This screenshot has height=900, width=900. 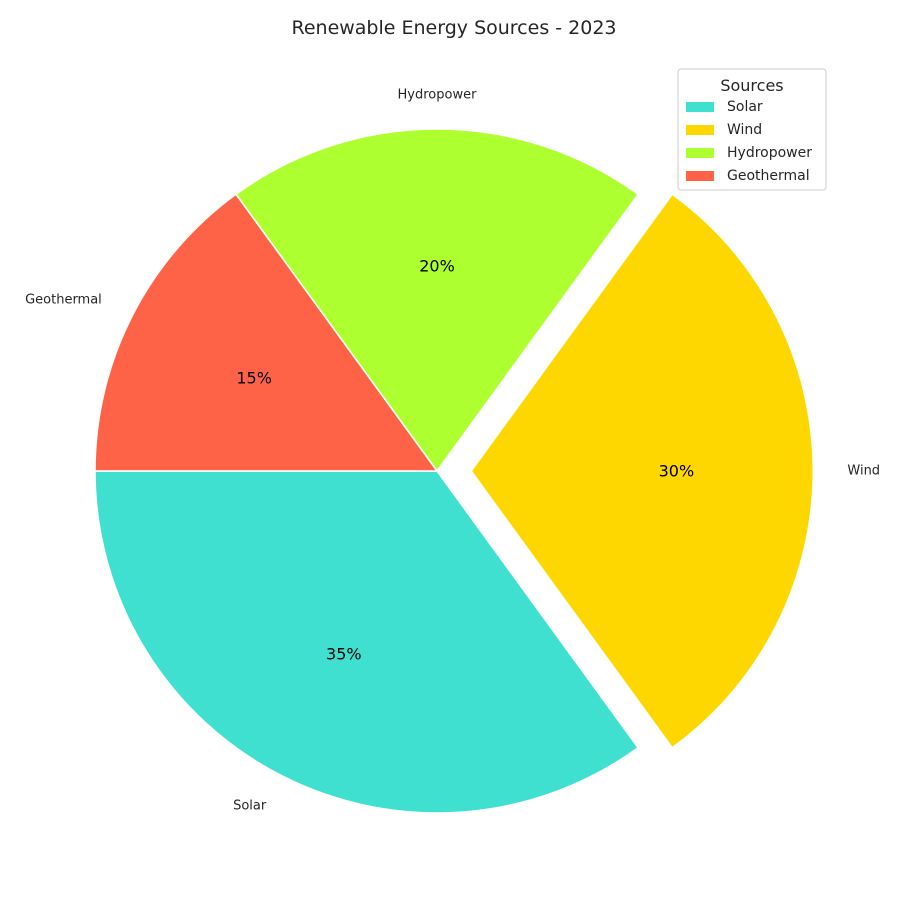 What do you see at coordinates (63, 300) in the screenshot?
I see `category-label-geothermal: Geothermal` at bounding box center [63, 300].